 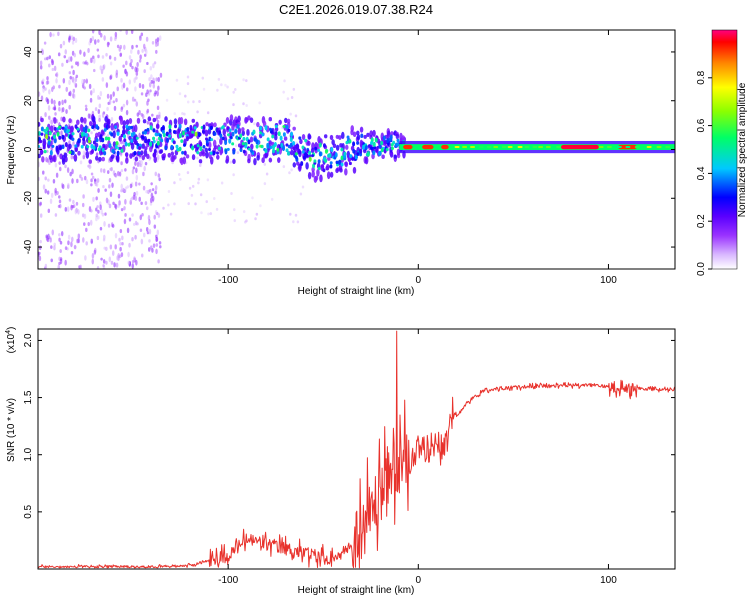 What do you see at coordinates (608, 580) in the screenshot?
I see `snr-x-tick-label: 100` at bounding box center [608, 580].